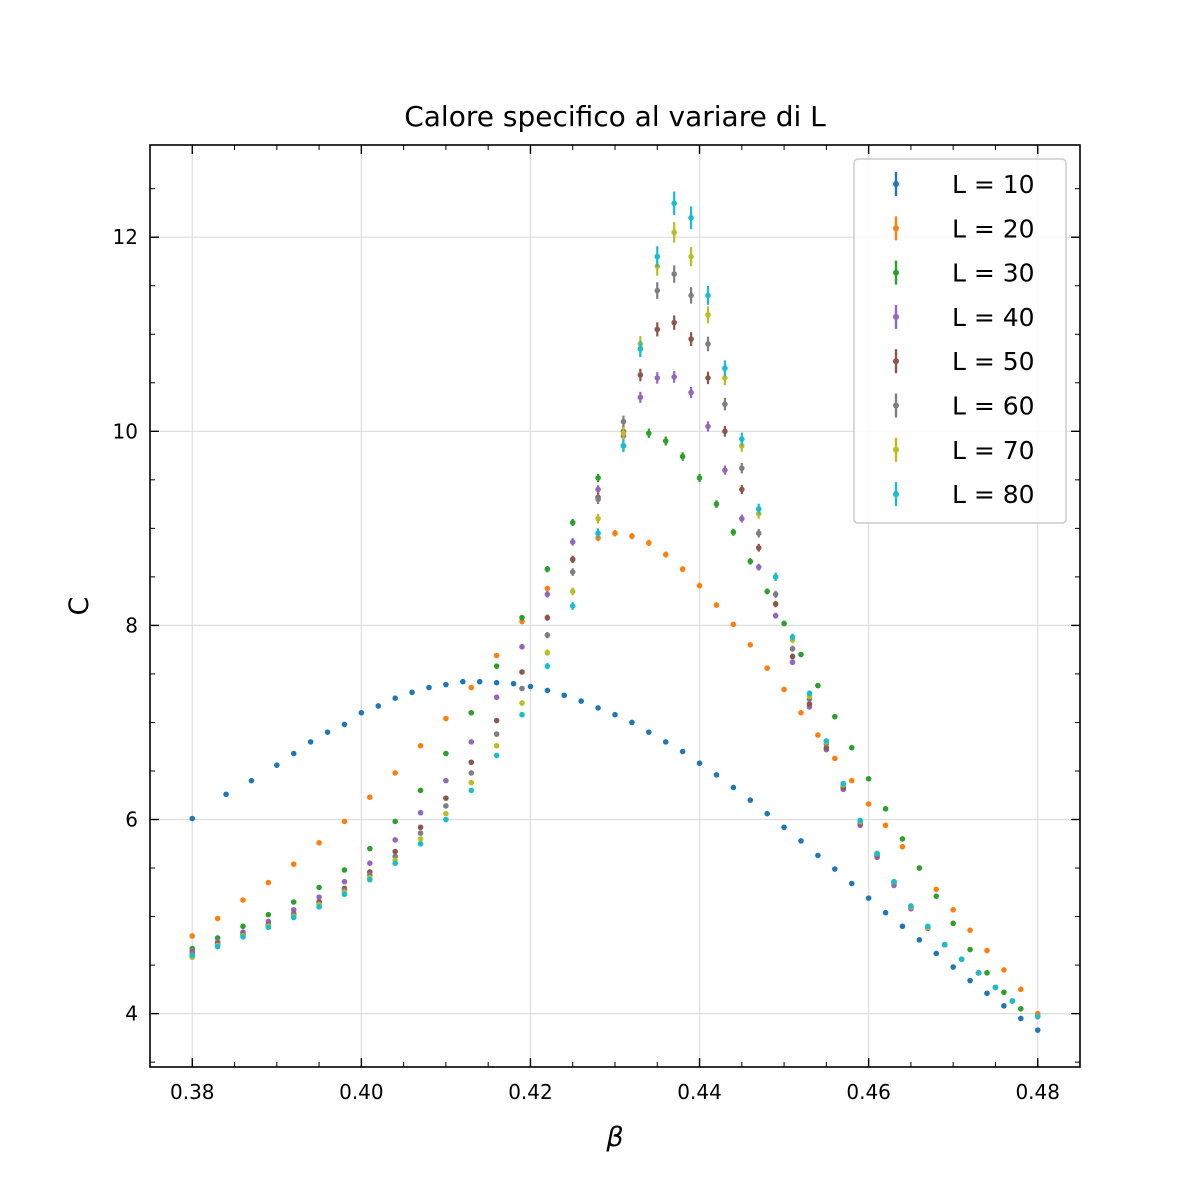 The width and height of the screenshot is (1200, 1200). What do you see at coordinates (993, 184) in the screenshot?
I see `legend-entry-label: L = 10` at bounding box center [993, 184].